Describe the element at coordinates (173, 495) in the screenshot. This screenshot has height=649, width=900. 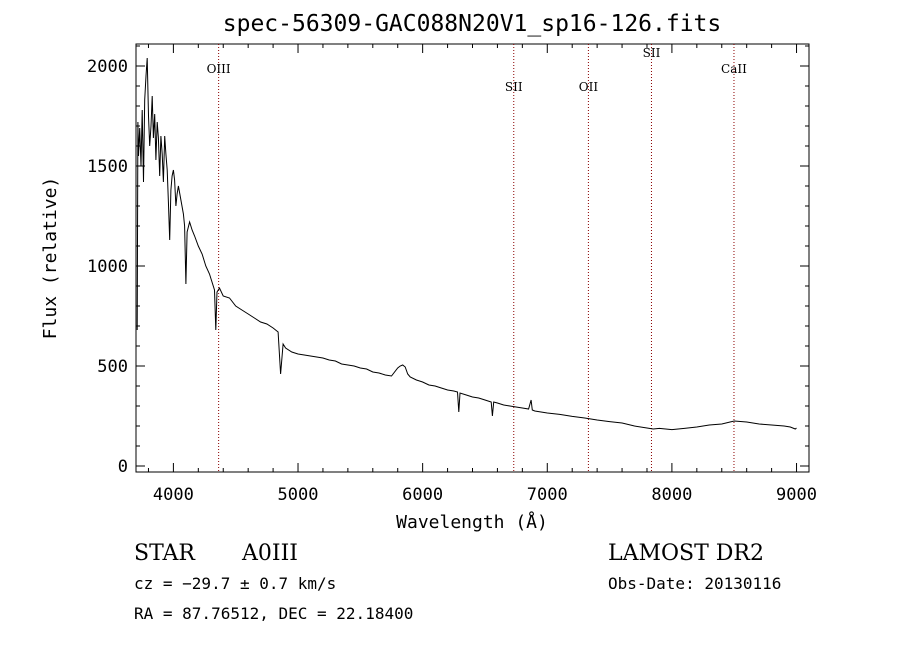
I see `x-tick-label: 4000` at that location.